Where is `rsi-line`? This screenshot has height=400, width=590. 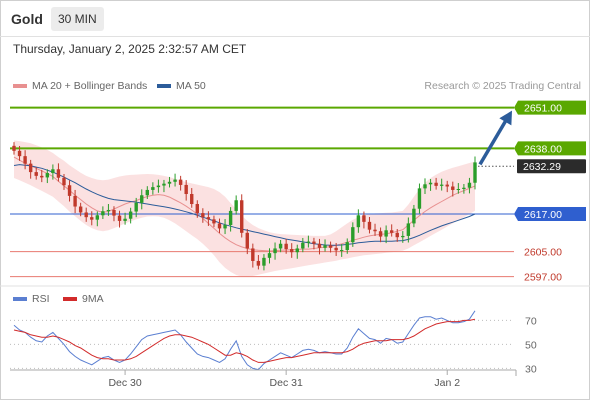 rsi-line is located at coordinates (244, 340).